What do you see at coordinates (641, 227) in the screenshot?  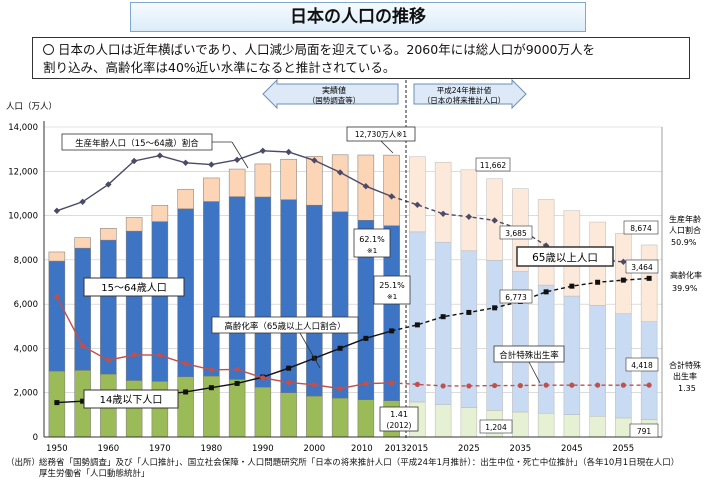 I see `callout-box-total-2060` at bounding box center [641, 227].